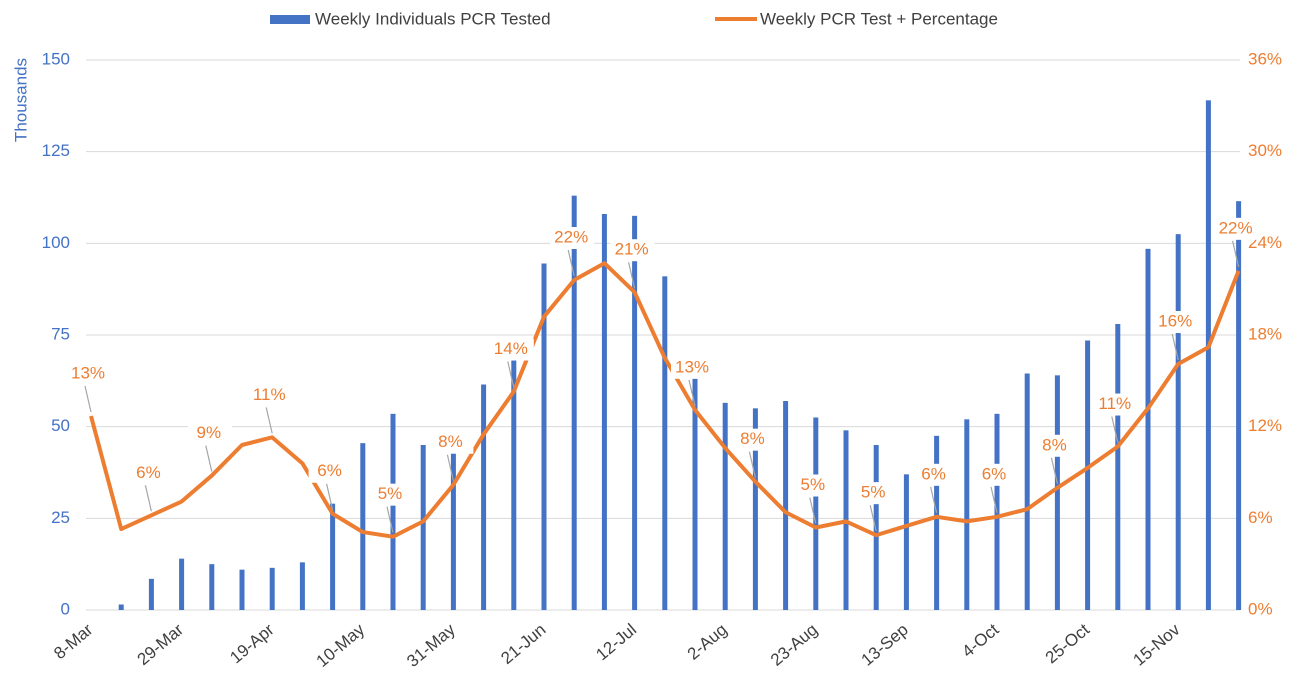  Describe the element at coordinates (60, 425) in the screenshot. I see `y-tick-label: 50` at that location.